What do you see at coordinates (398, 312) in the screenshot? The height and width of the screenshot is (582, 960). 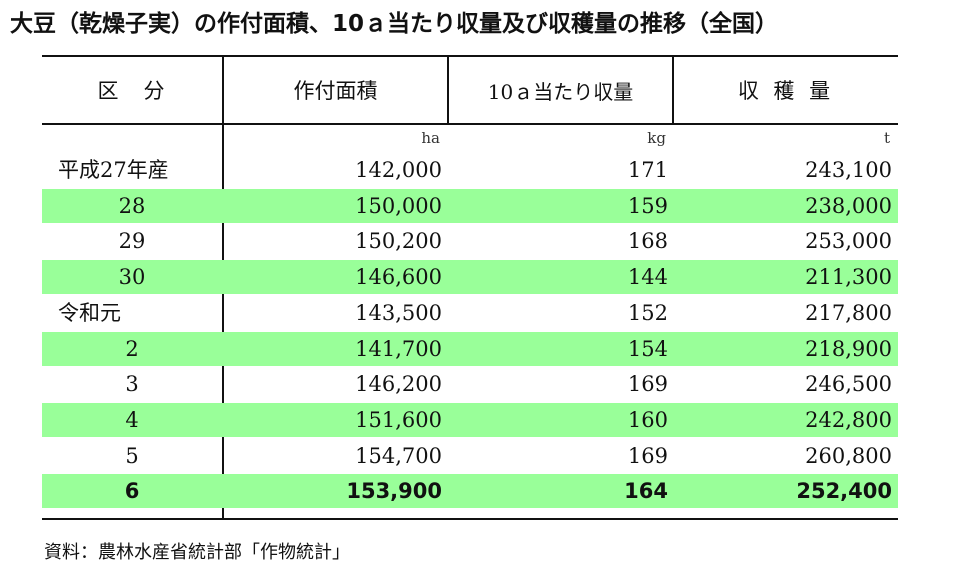 I see `cell-planted-area: 143,500` at bounding box center [398, 312].